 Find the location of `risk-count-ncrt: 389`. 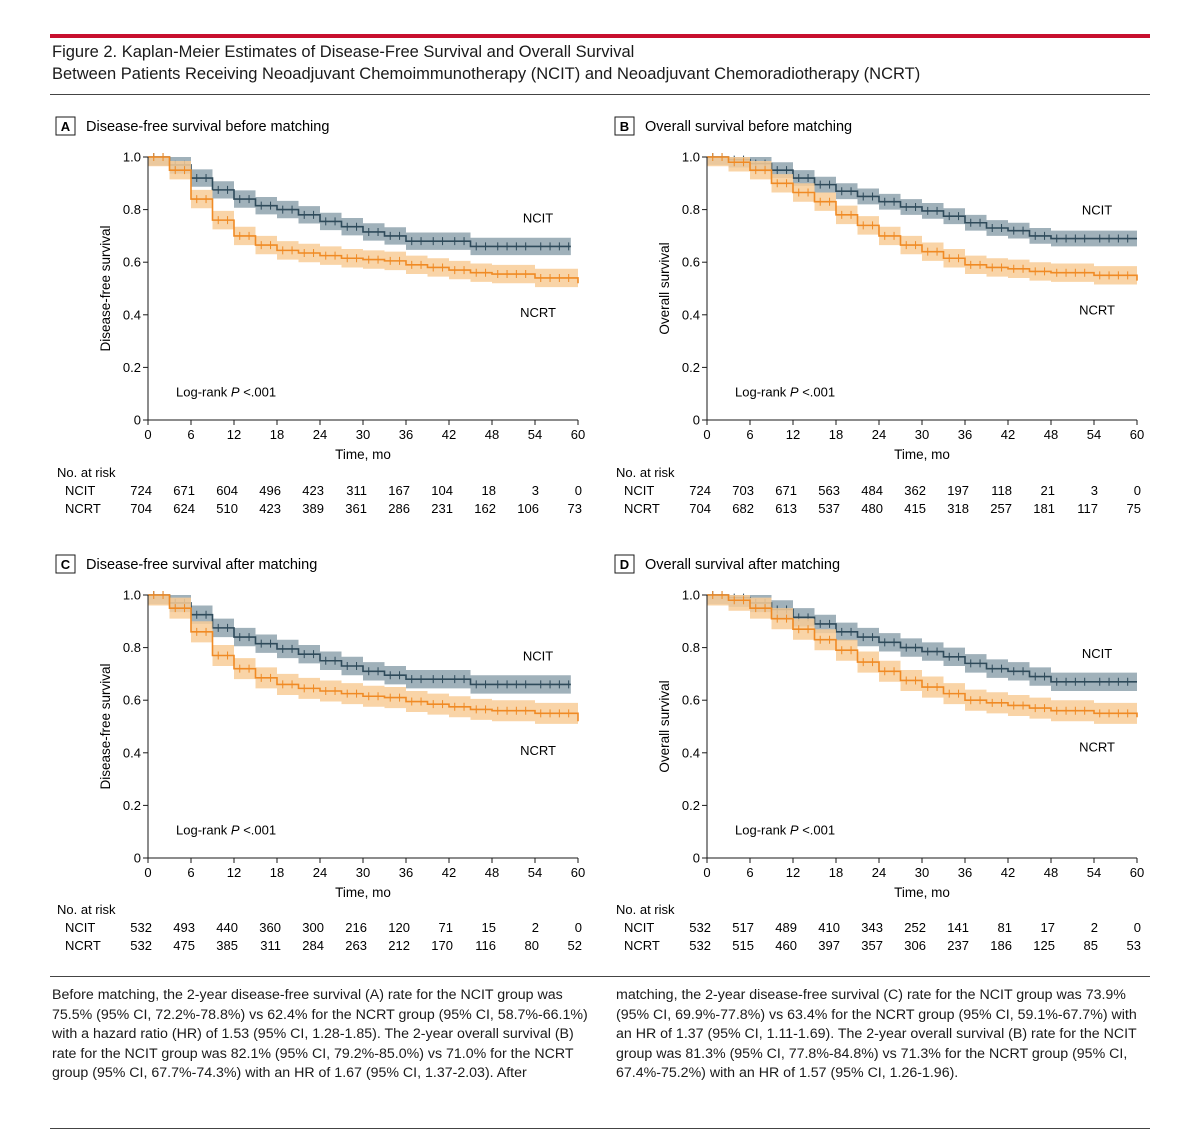

risk-count-ncrt: 389 is located at coordinates (313, 508).